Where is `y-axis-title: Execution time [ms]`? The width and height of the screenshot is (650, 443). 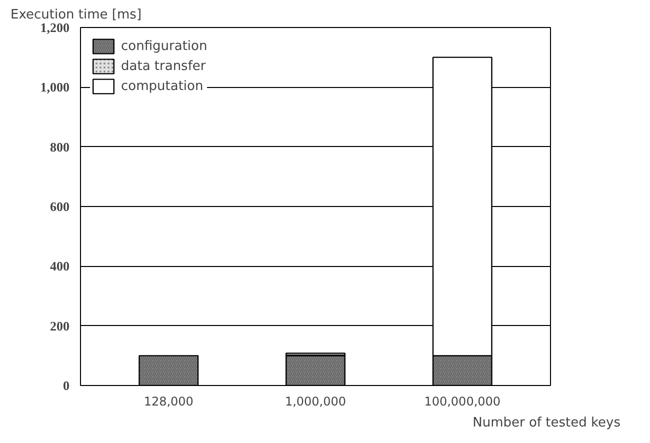
y-axis-title: Execution time [ms] is located at coordinates (76, 15).